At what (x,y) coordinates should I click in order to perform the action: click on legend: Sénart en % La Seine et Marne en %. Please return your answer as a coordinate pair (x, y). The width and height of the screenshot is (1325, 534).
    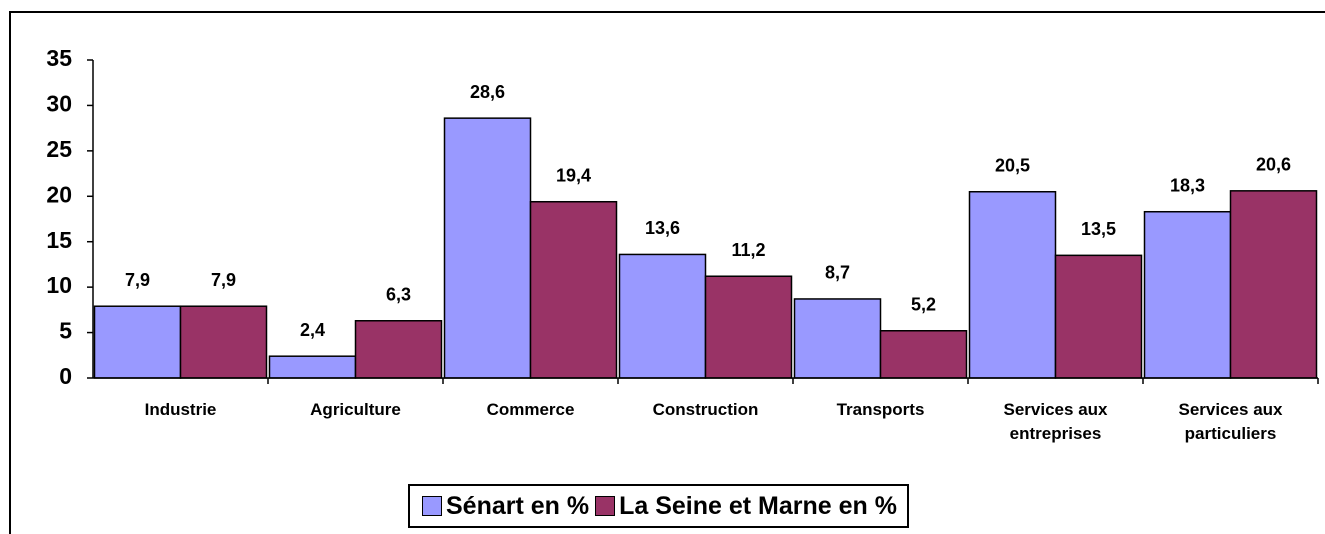
    Looking at the image, I should click on (658, 506).